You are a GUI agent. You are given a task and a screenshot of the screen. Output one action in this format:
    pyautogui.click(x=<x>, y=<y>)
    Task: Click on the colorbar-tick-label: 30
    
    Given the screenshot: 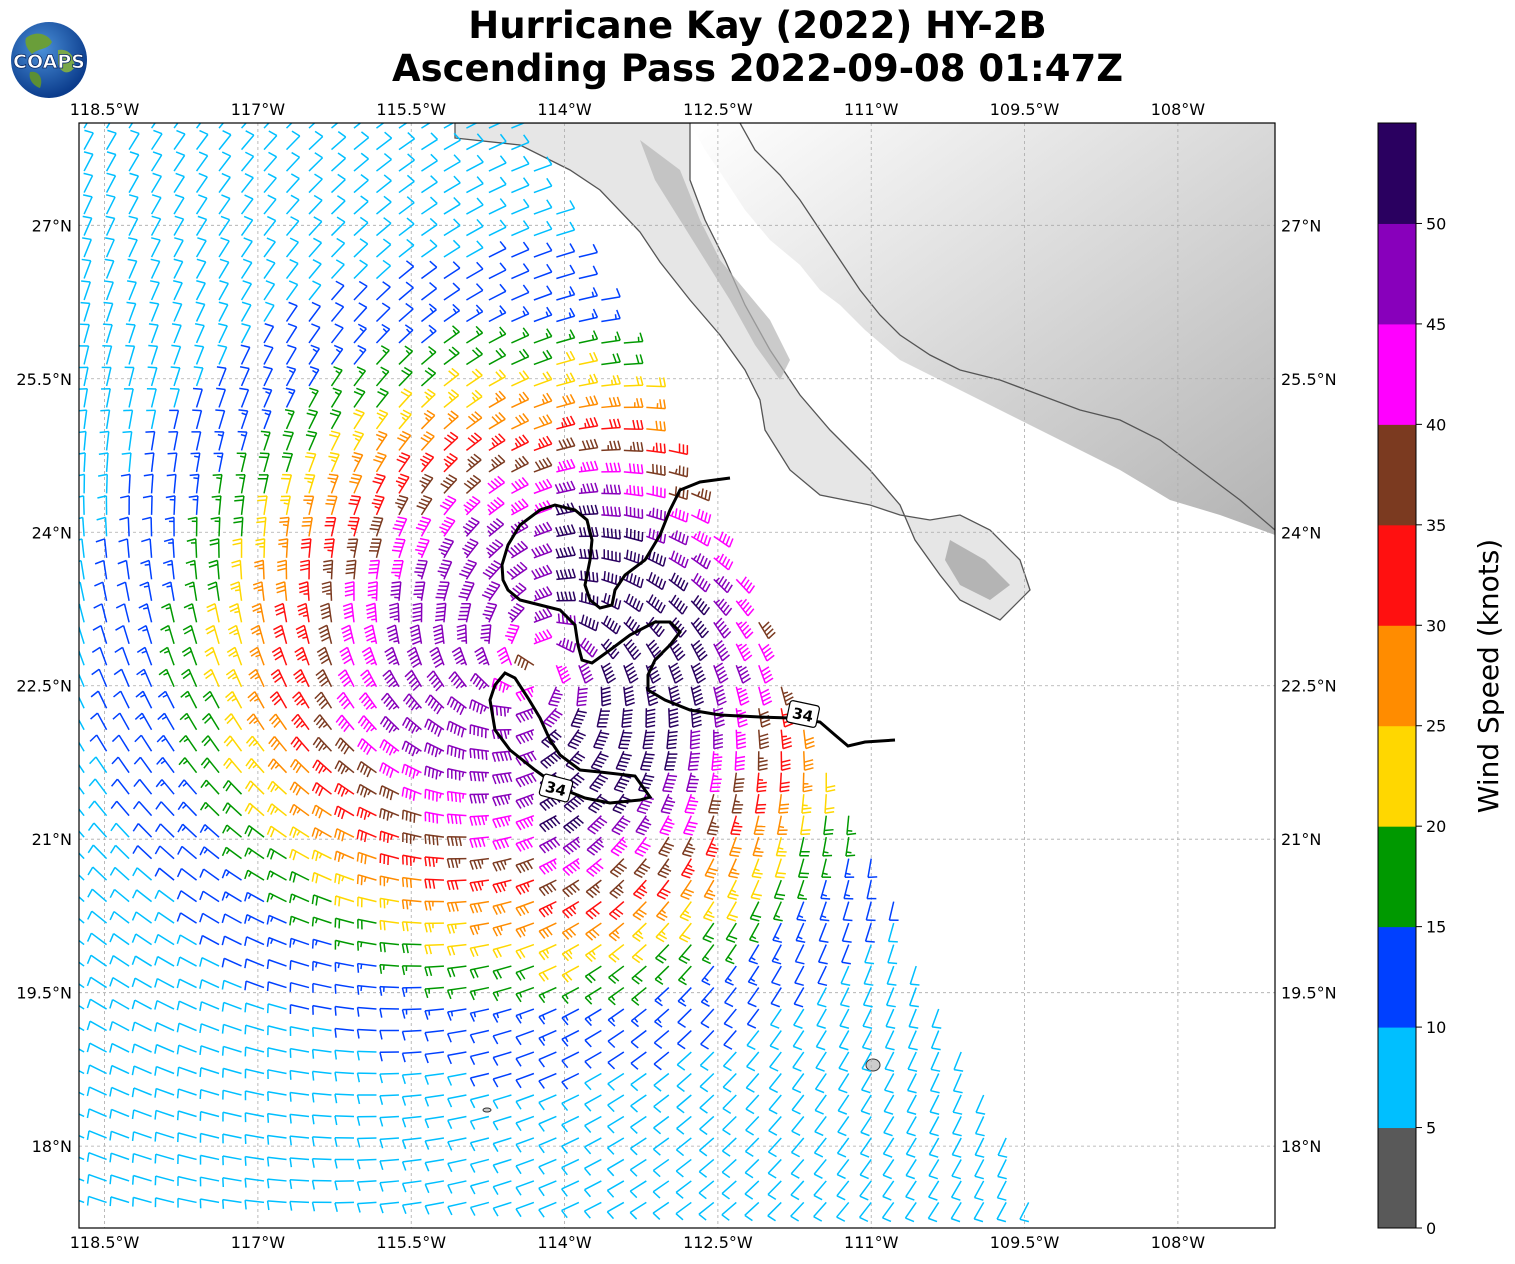 What is the action you would take?
    pyautogui.click(x=1436, y=625)
    